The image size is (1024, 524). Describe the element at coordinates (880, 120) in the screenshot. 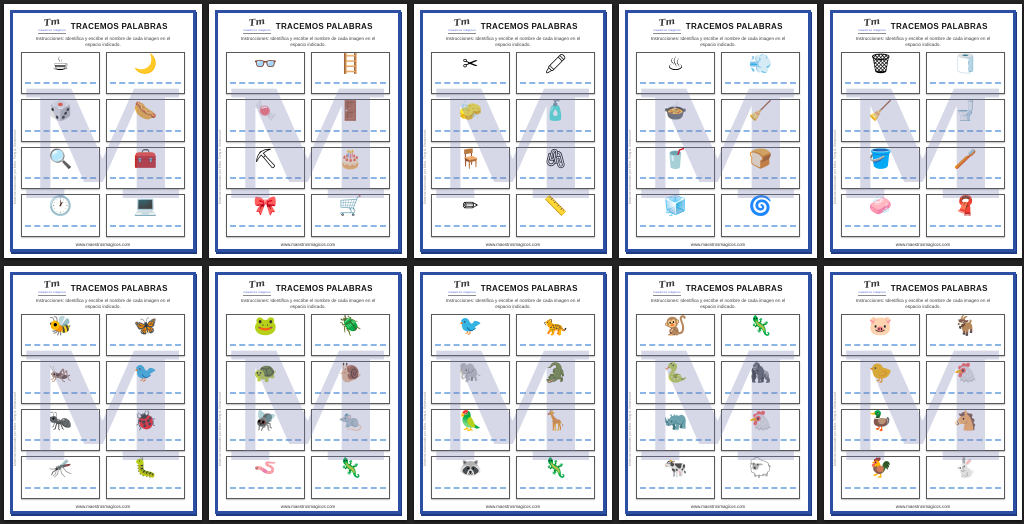

I see `word-cell: 🧹` at that location.